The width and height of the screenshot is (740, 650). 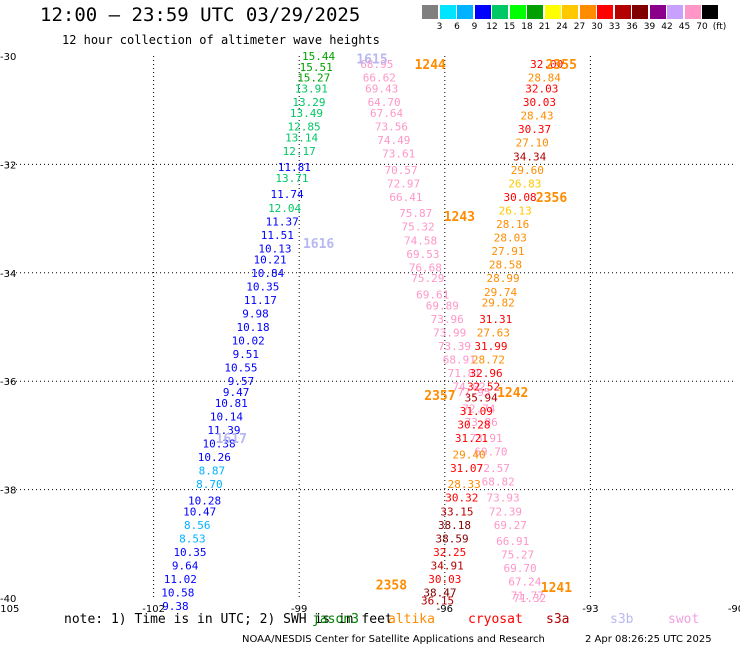 What do you see at coordinates (381, 89) in the screenshot?
I see `data-point-swot: 69.43` at bounding box center [381, 89].